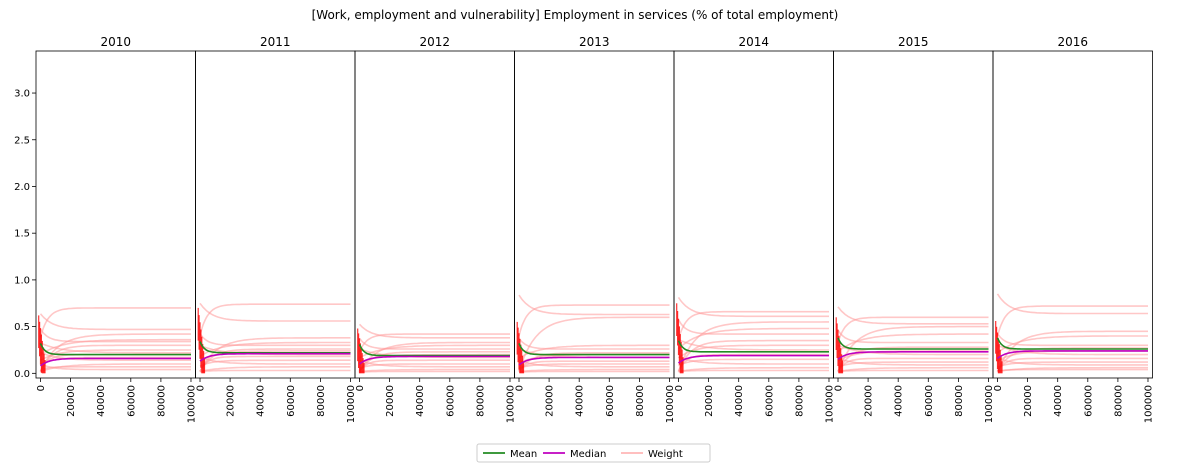 The height and width of the screenshot is (468, 1188). I want to click on y-tick-label: 0.0, so click(22, 374).